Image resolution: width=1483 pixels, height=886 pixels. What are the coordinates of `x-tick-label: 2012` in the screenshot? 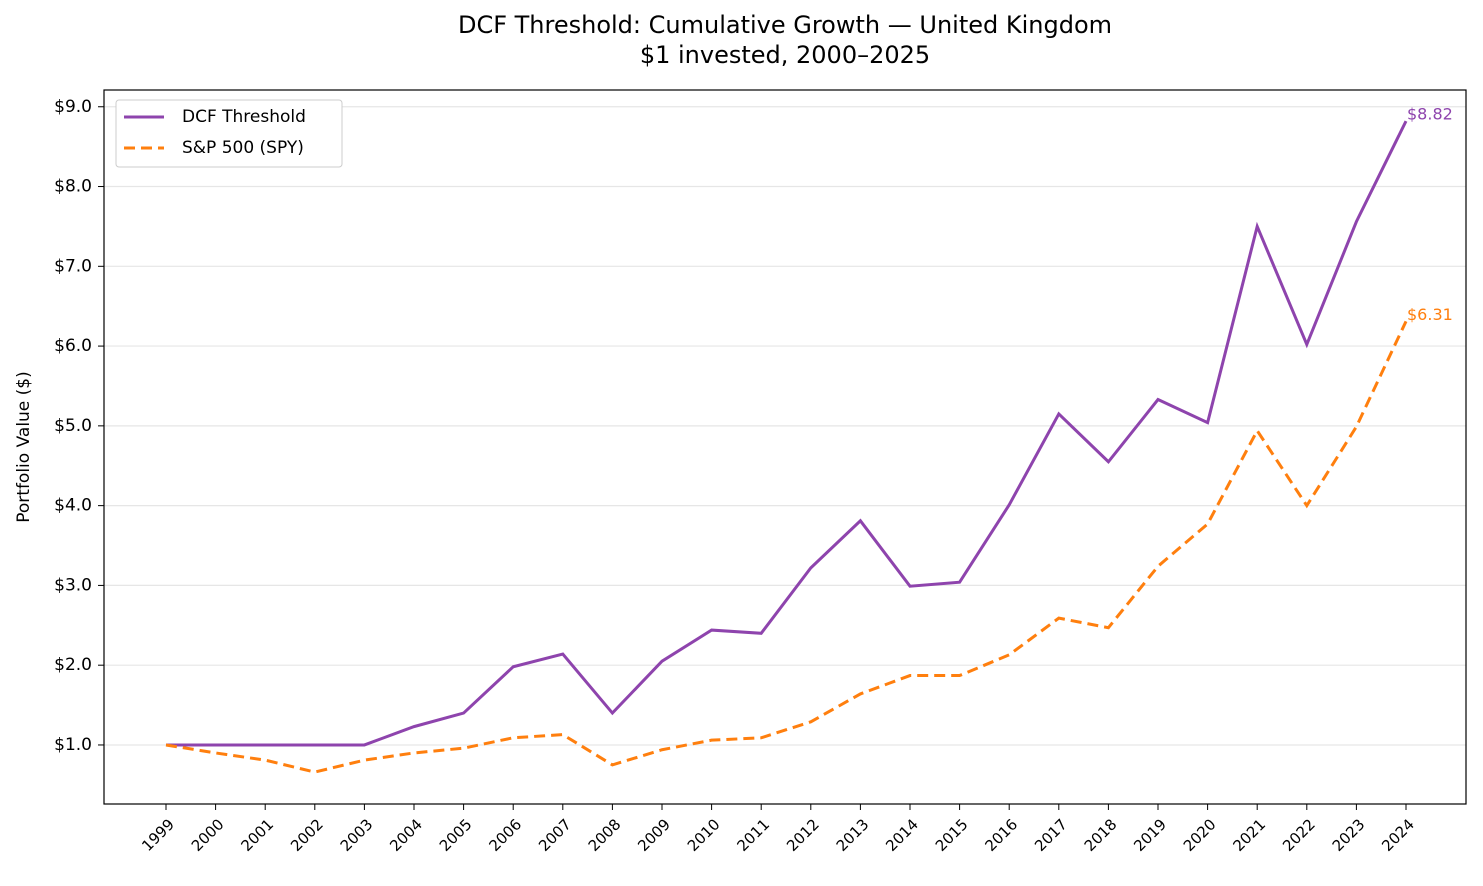 It's located at (803, 835).